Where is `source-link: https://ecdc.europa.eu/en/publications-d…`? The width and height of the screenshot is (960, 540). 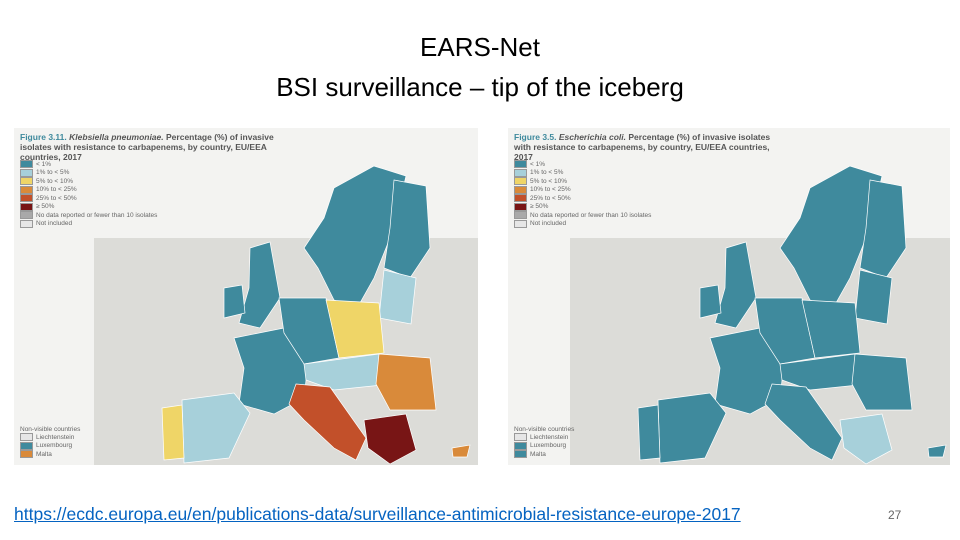 source-link: https://ecdc.europa.eu/en/publications-d… is located at coordinates (377, 514).